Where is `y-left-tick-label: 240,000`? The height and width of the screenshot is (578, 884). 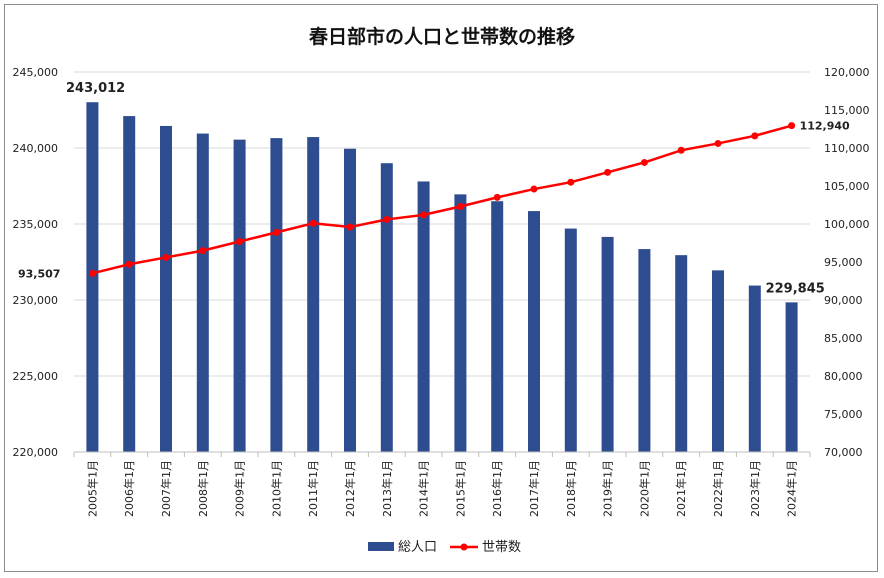
y-left-tick-label: 240,000 is located at coordinates (36, 148).